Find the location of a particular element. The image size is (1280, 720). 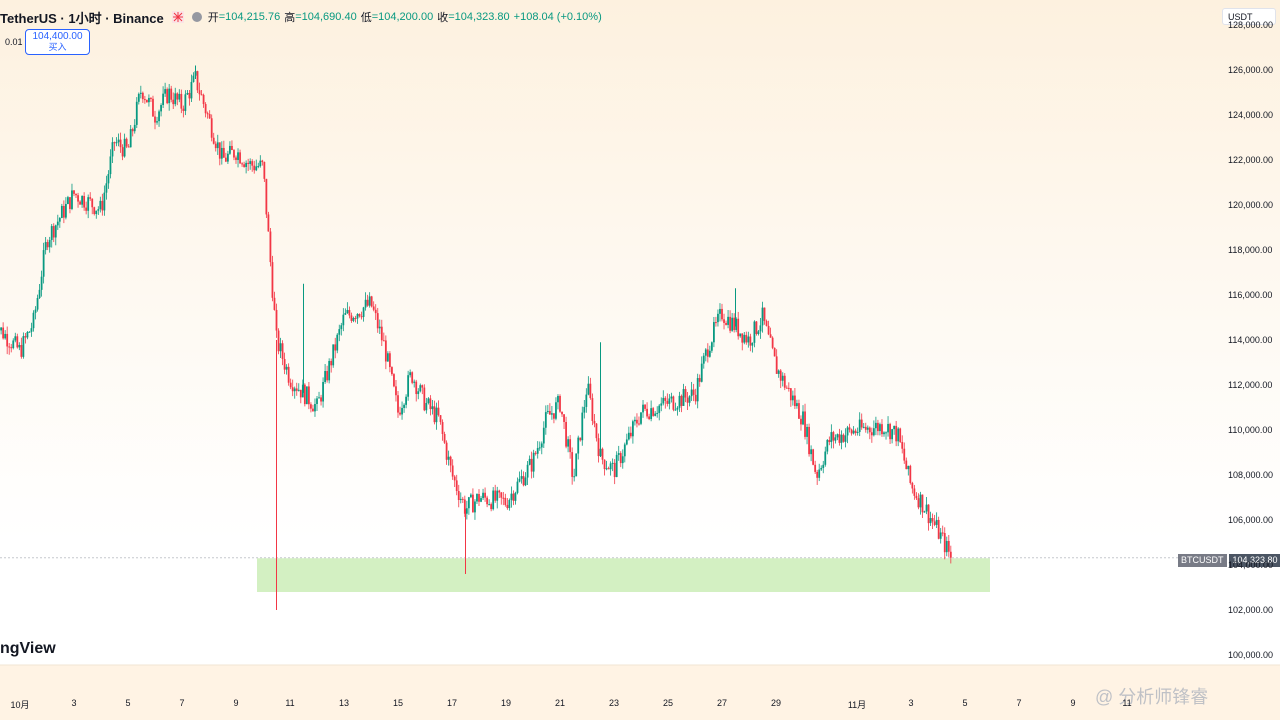

buy-button: 104,400.00 买入 is located at coordinates (57, 42).